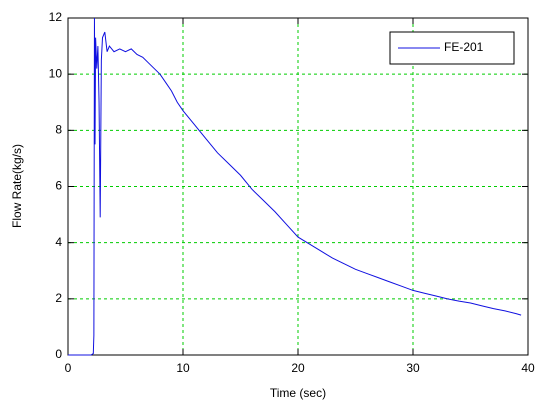  What do you see at coordinates (58, 354) in the screenshot?
I see `y-tick-label: 0` at bounding box center [58, 354].